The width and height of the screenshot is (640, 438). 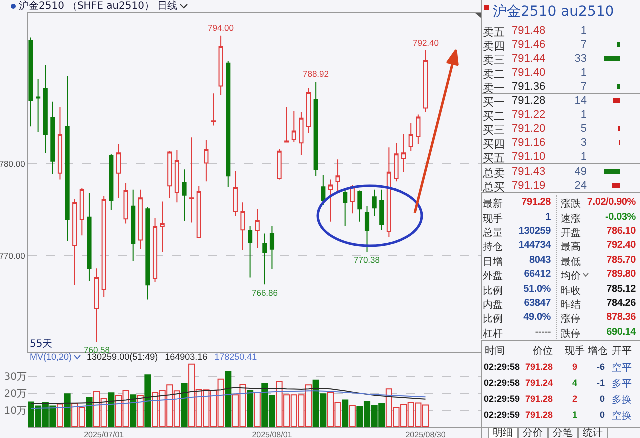 What do you see at coordinates (563, 433) in the screenshot?
I see `tab: 分笔` at bounding box center [563, 433].